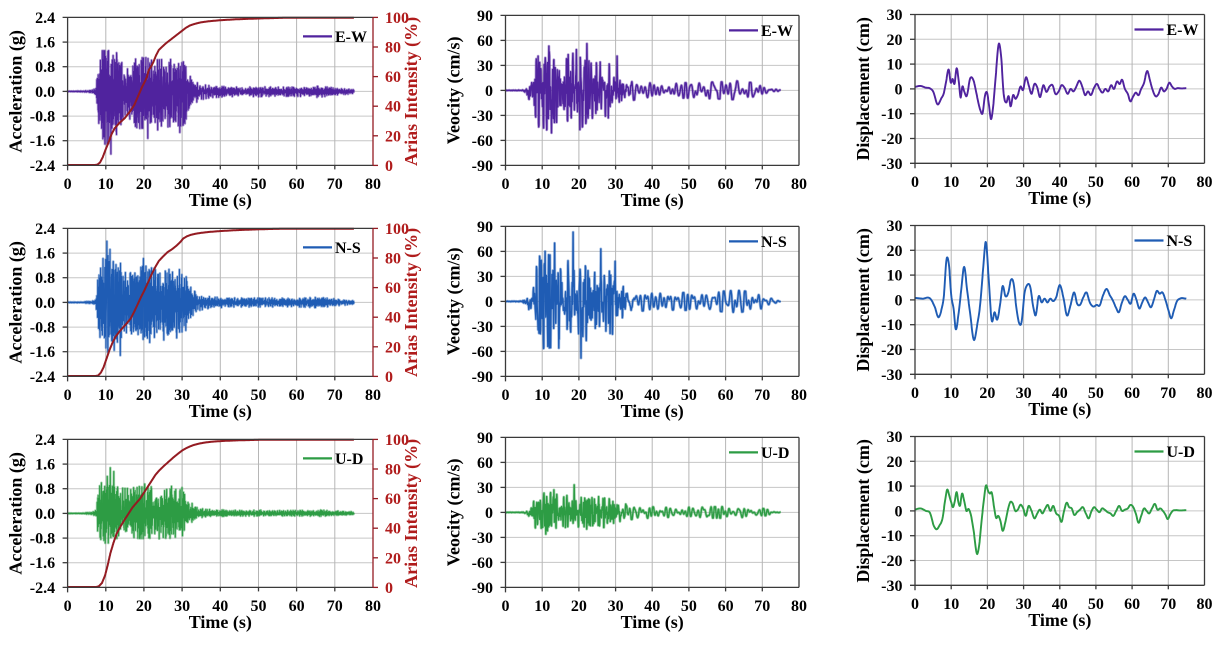 The image size is (1218, 646). I want to click on svg-text: 0.0, so click(45, 303).